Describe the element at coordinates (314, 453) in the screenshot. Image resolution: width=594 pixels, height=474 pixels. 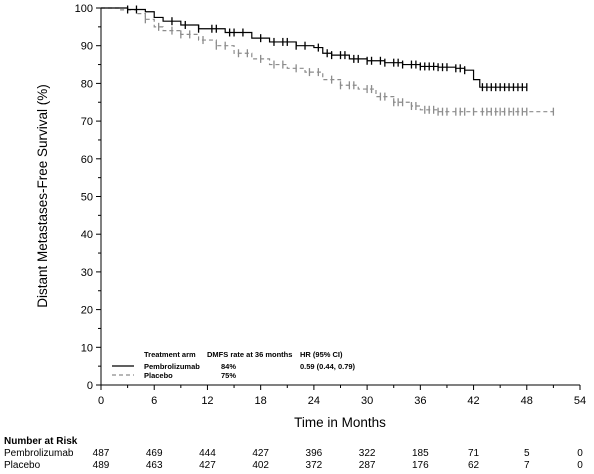
I see `risk-cell: 396` at that location.